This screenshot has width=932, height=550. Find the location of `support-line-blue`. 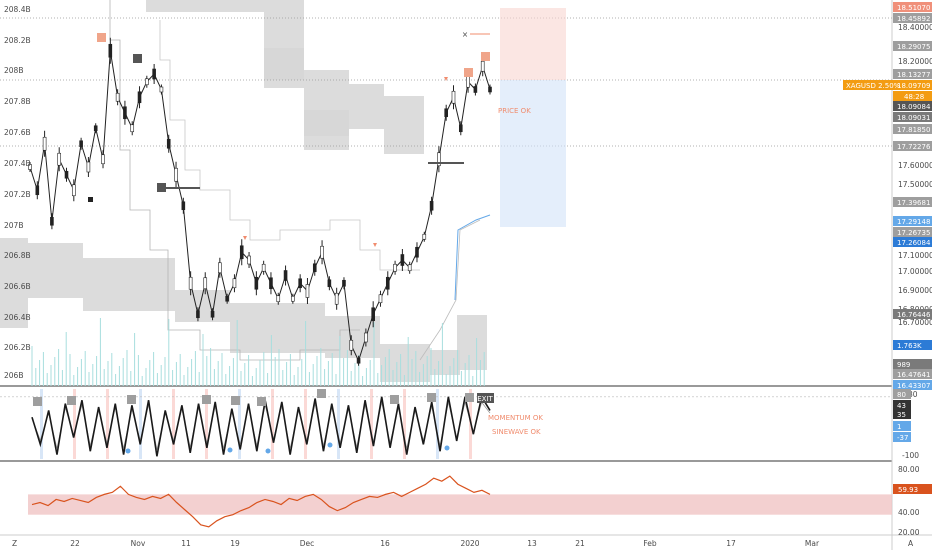

support-line-blue is located at coordinates (472, 257).